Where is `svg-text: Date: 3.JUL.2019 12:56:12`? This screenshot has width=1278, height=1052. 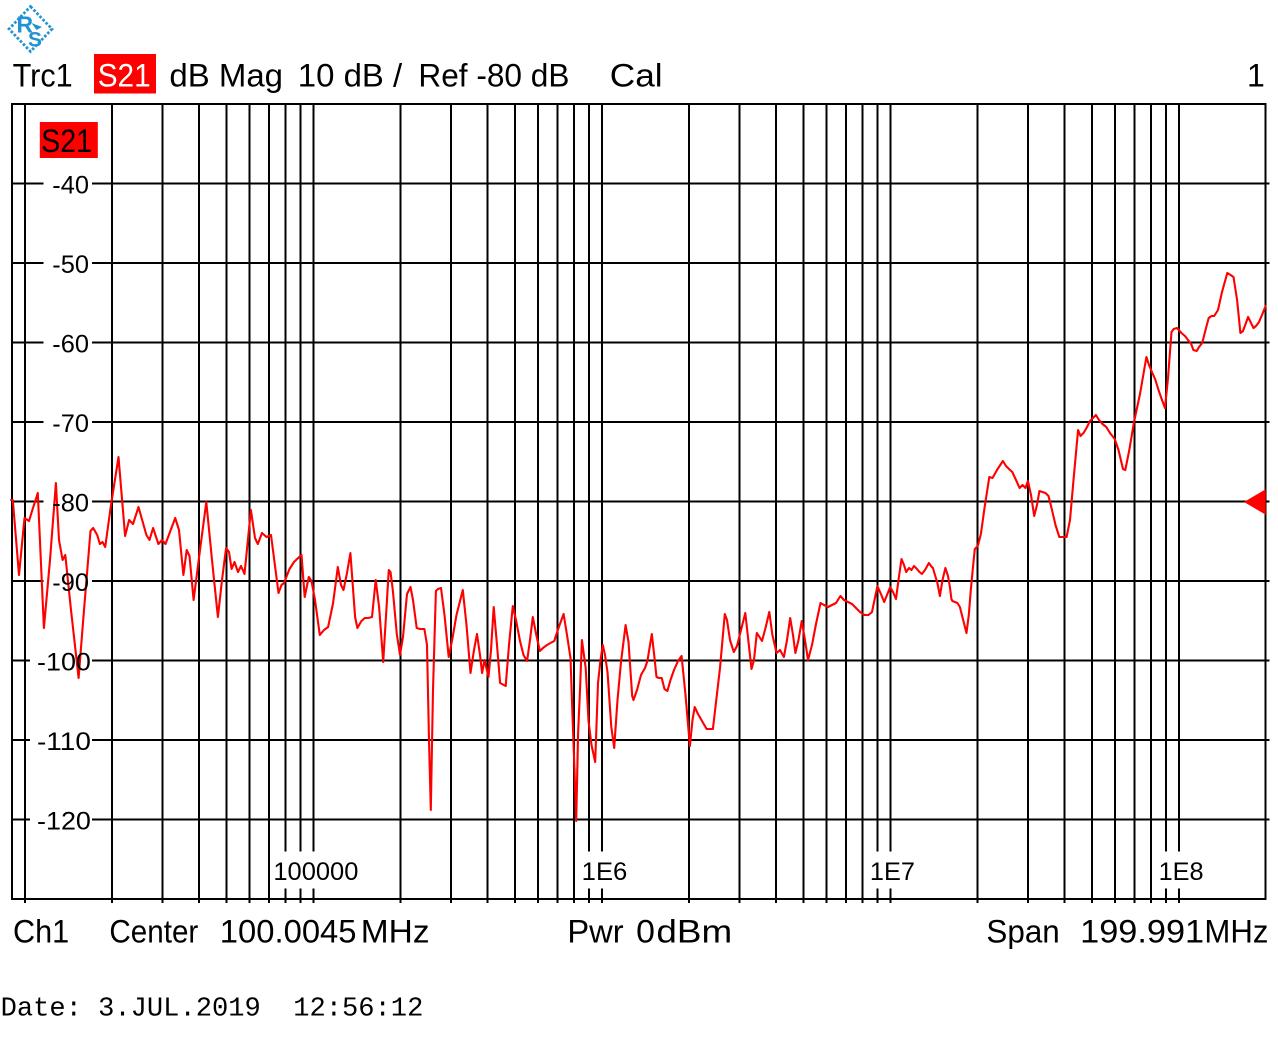 svg-text: Date: 3.JUL.2019 12:56:12 is located at coordinates (212, 1009).